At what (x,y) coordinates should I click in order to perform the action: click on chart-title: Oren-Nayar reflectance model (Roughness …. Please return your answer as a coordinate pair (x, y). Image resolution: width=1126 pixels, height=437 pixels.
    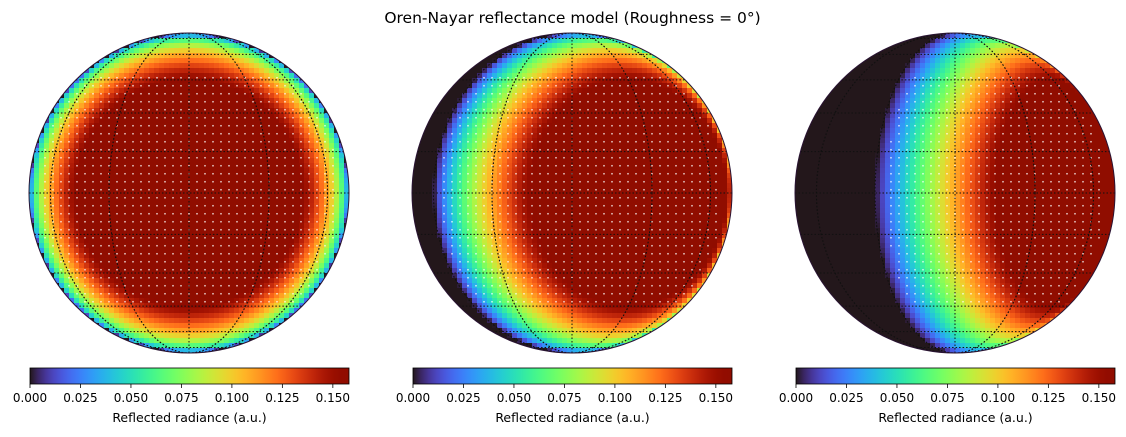
    Looking at the image, I should click on (572, 18).